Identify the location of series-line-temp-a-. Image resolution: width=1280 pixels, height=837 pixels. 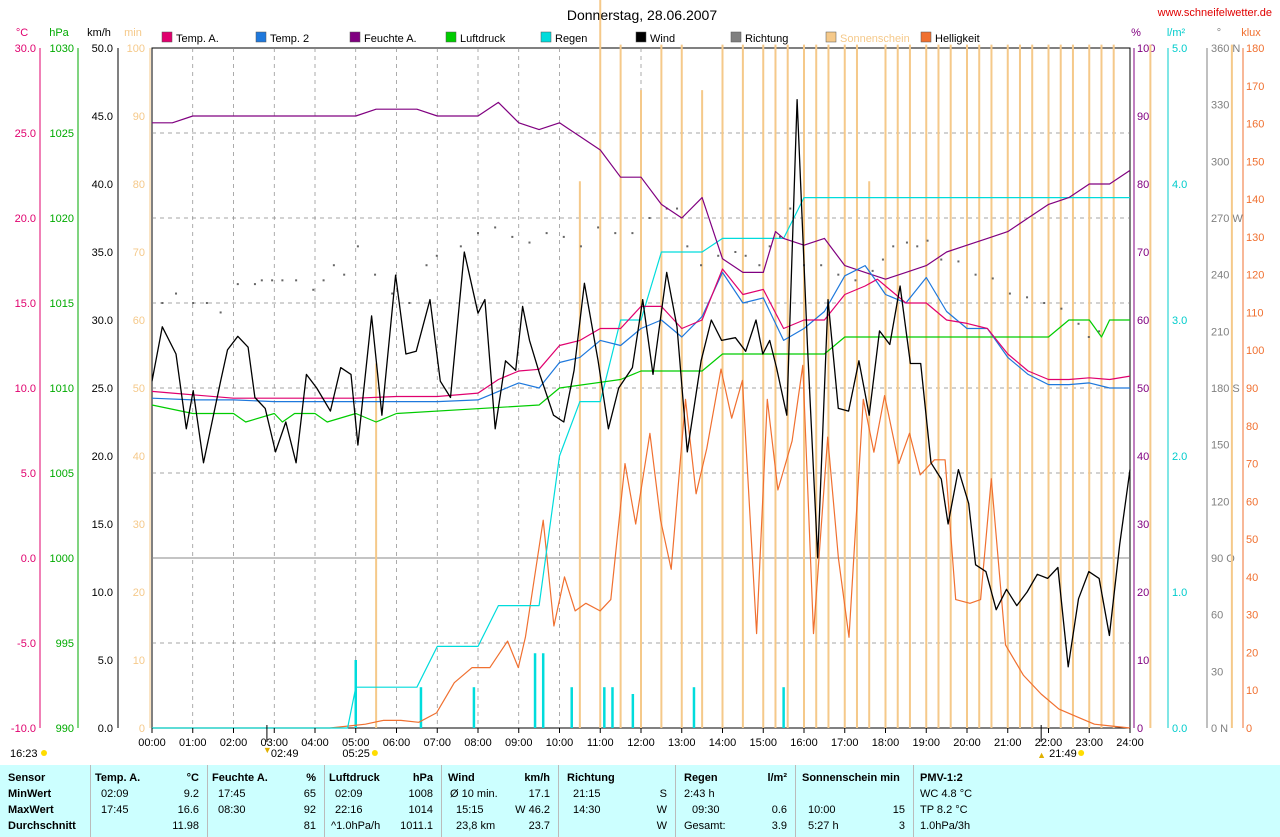
(641, 333).